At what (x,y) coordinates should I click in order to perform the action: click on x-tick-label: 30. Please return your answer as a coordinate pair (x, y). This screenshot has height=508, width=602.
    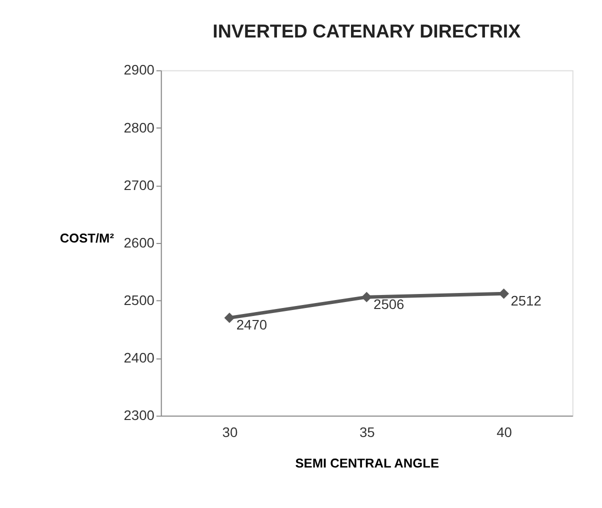
    Looking at the image, I should click on (230, 432).